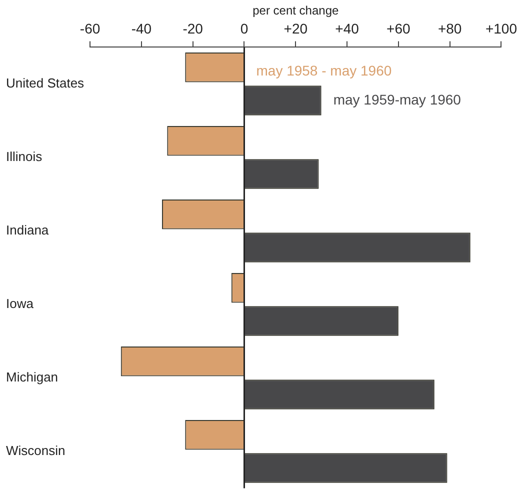  Describe the element at coordinates (347, 28) in the screenshot. I see `x-tick-label: +40` at that location.